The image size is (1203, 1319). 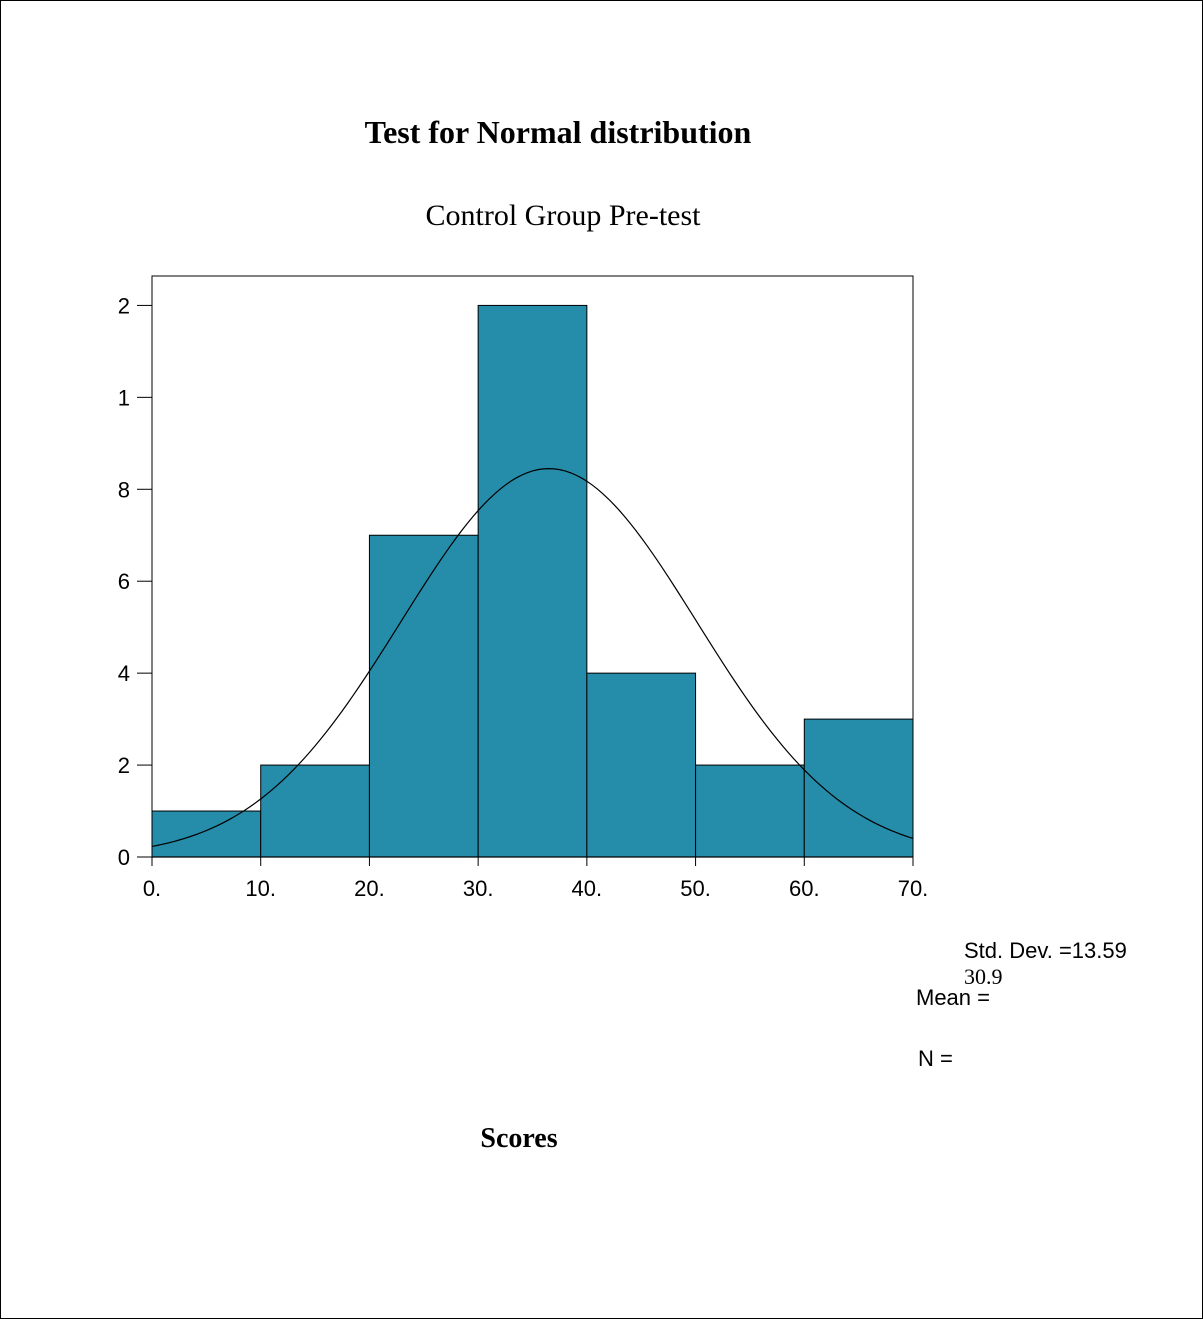 What do you see at coordinates (587, 888) in the screenshot?
I see `x-tick-label: 40.` at bounding box center [587, 888].